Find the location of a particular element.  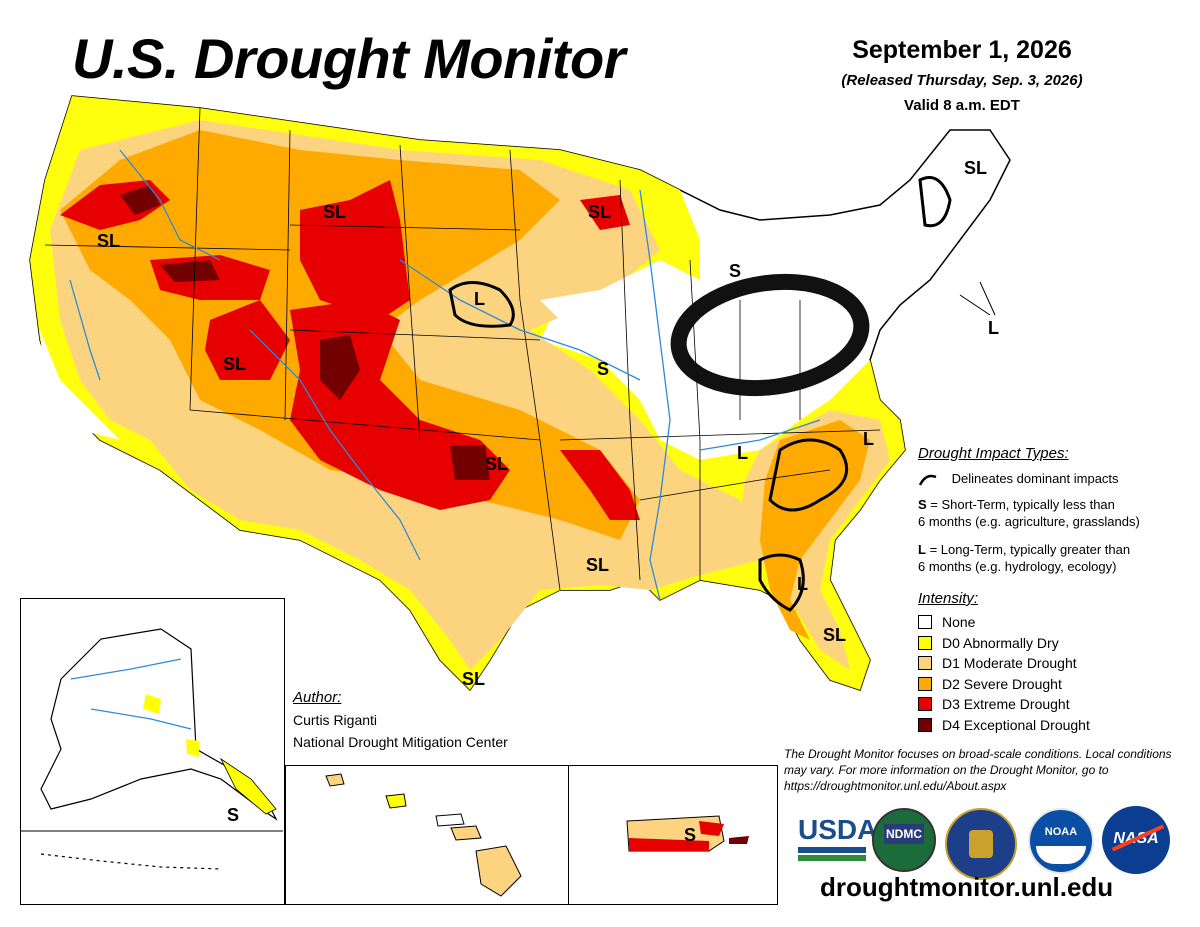

hawaii-inset is located at coordinates (427, 835).